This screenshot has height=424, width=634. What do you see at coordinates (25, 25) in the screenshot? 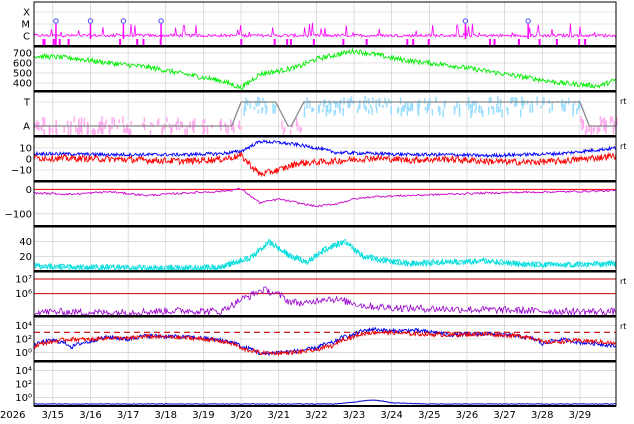
I see `y-tick-label: M` at bounding box center [25, 25].